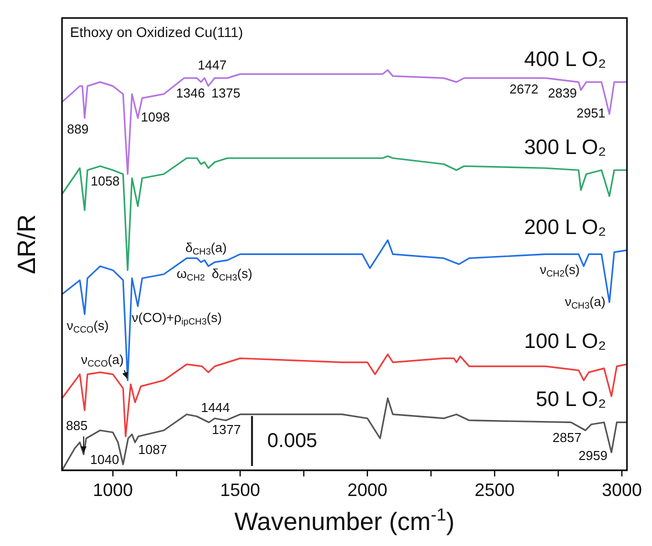 The width and height of the screenshot is (652, 546). What do you see at coordinates (26, 244) in the screenshot?
I see `y-axis-title: ΔR/R` at bounding box center [26, 244].